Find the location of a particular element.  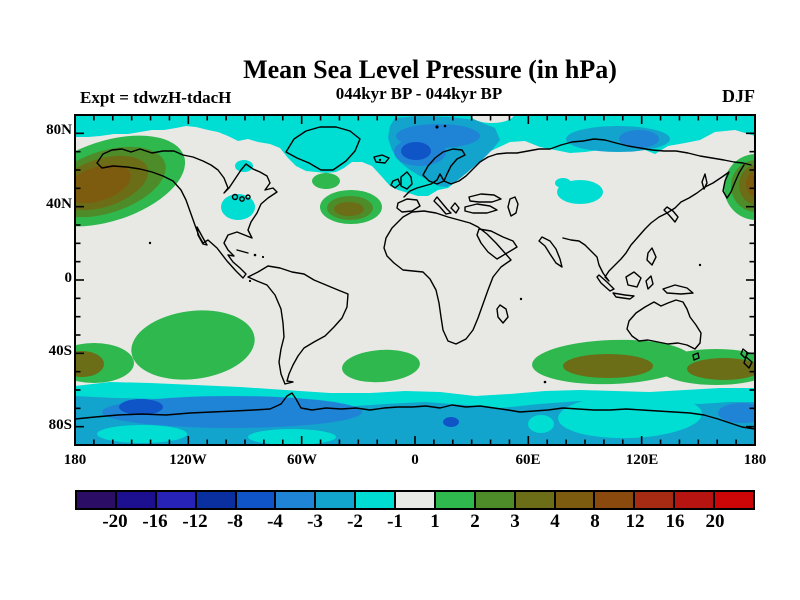

scandinavia is located at coordinates (444, 166).